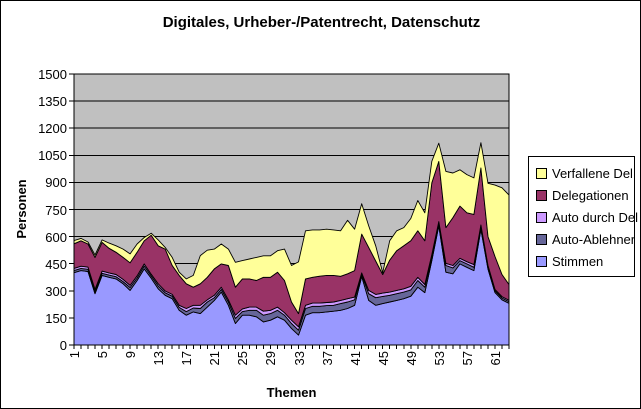  What do you see at coordinates (21, 209) in the screenshot?
I see `y-axis-title: Personen` at bounding box center [21, 209].